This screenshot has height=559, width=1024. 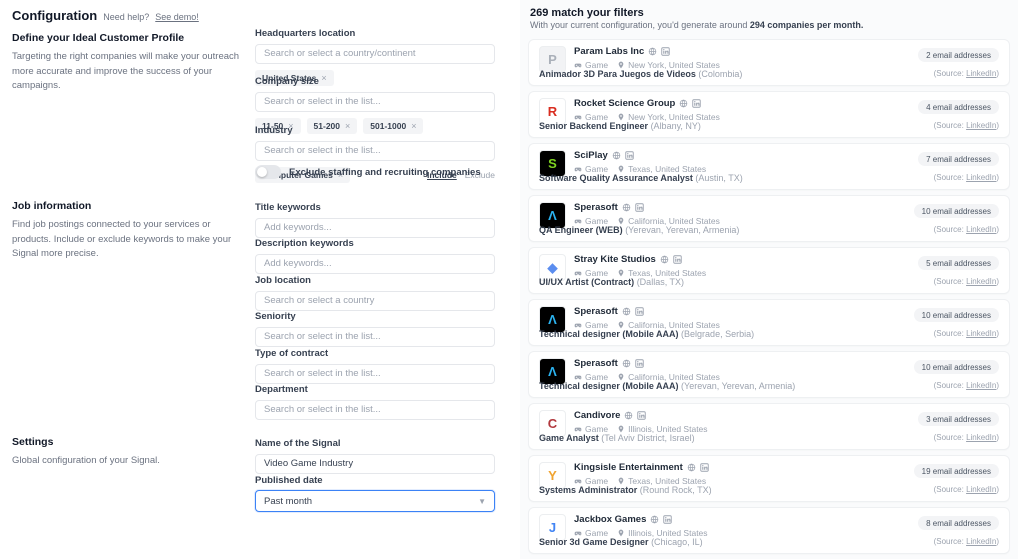 What do you see at coordinates (177, 17) in the screenshot?
I see `see-demo-link: See demo!` at bounding box center [177, 17].